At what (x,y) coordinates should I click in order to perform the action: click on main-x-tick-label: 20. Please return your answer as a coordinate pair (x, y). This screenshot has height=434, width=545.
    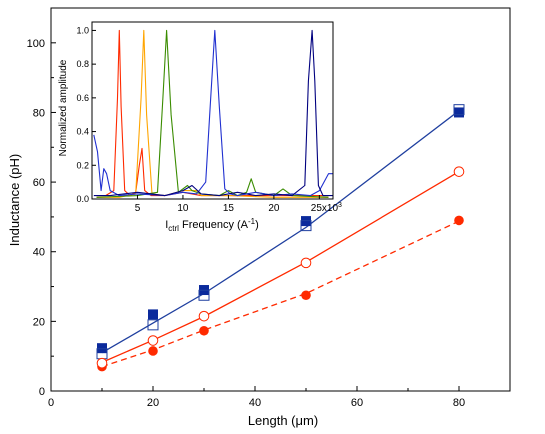
    Looking at the image, I should click on (153, 403).